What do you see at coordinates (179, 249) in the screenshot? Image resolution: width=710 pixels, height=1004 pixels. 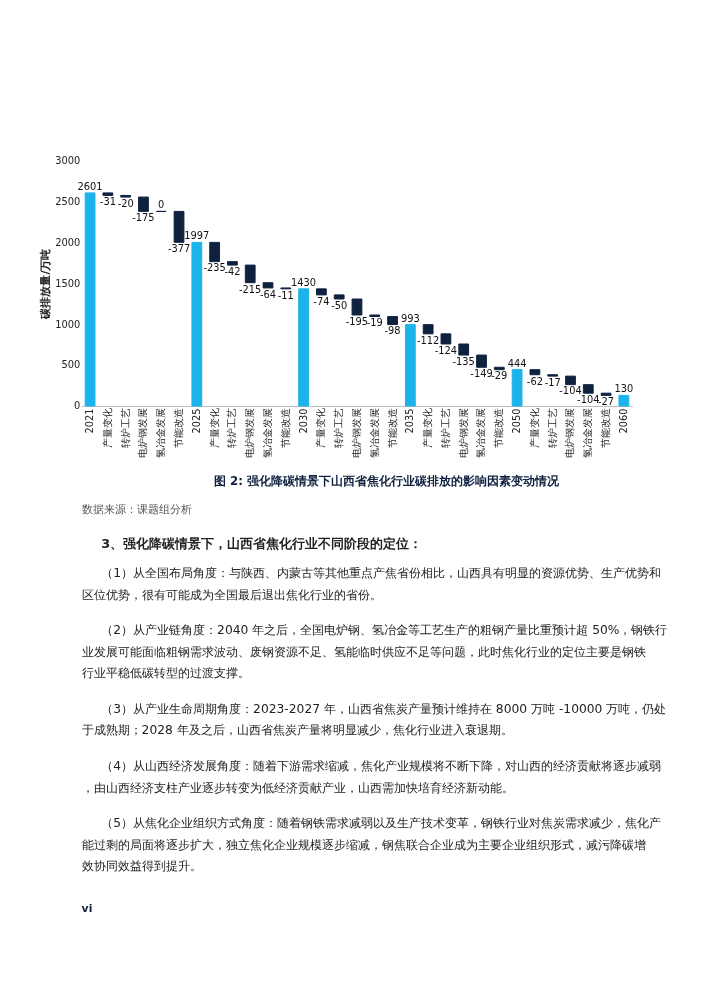 I see `data-label: -377` at bounding box center [179, 249].